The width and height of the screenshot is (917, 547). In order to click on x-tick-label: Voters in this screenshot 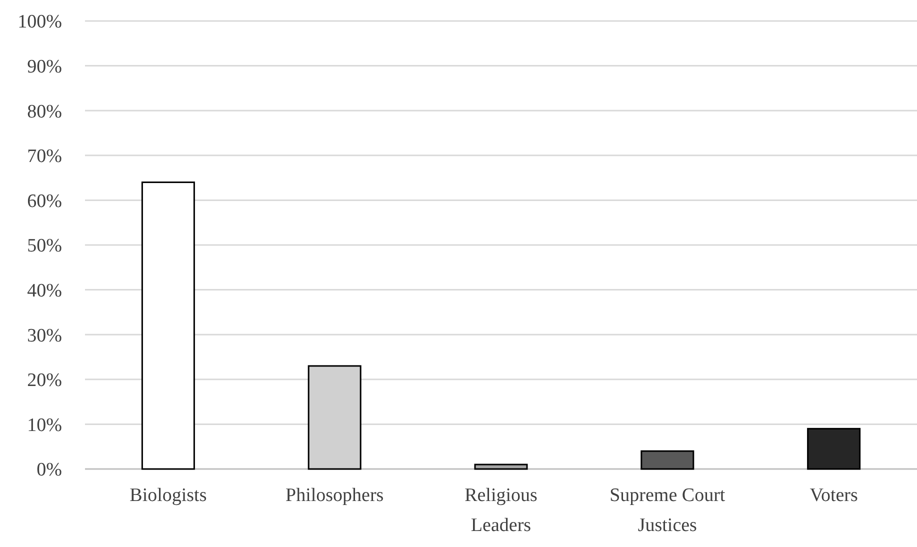, I will do `click(834, 495)`.